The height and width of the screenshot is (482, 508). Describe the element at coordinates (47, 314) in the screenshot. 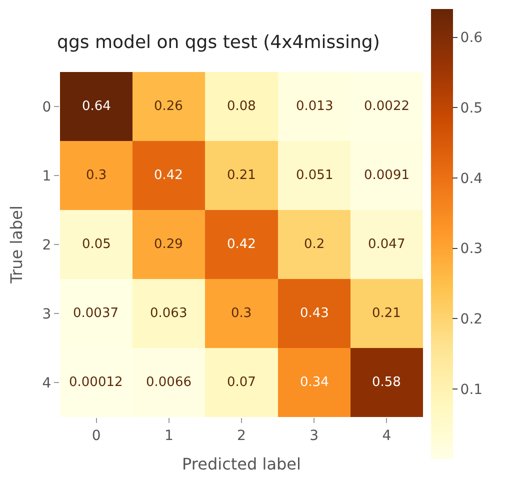

I see `y-tick-label: 3` at that location.